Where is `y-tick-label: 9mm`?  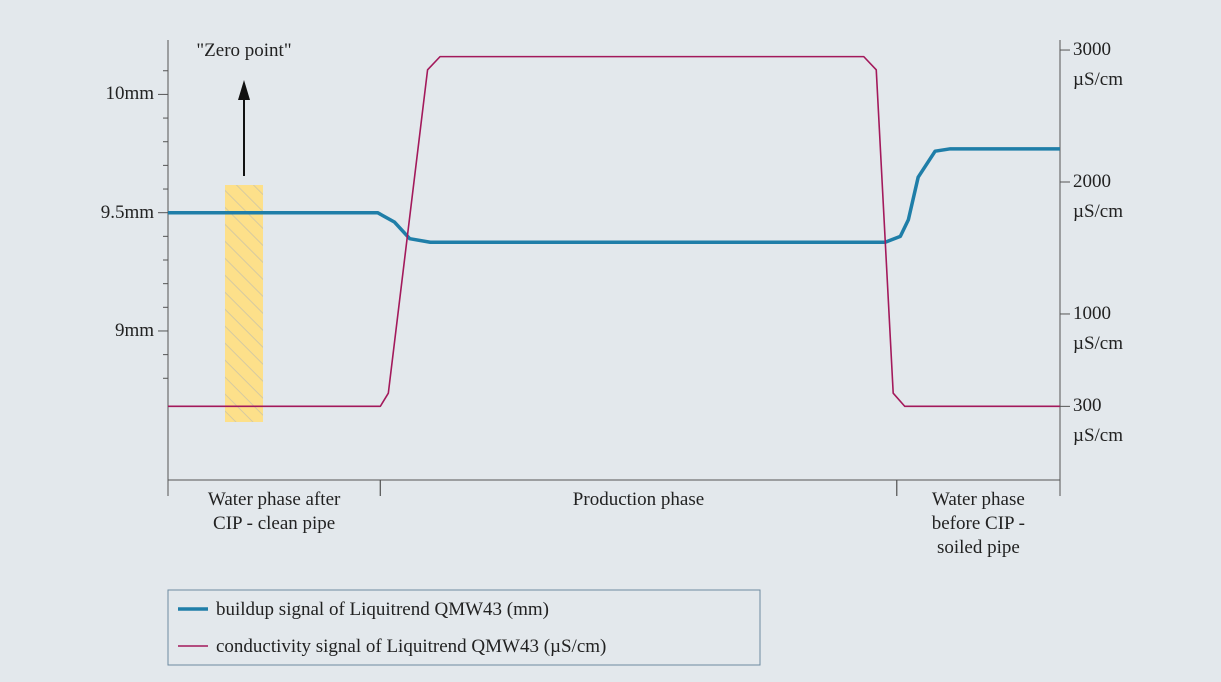 y-tick-label: 9mm is located at coordinates (134, 330).